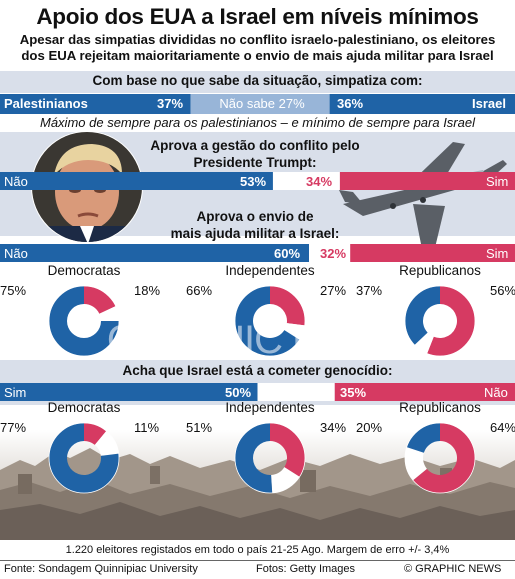 The width and height of the screenshot is (515, 579). What do you see at coordinates (170, 103) in the screenshot?
I see `sympathy-left-pct: 37%` at bounding box center [170, 103].